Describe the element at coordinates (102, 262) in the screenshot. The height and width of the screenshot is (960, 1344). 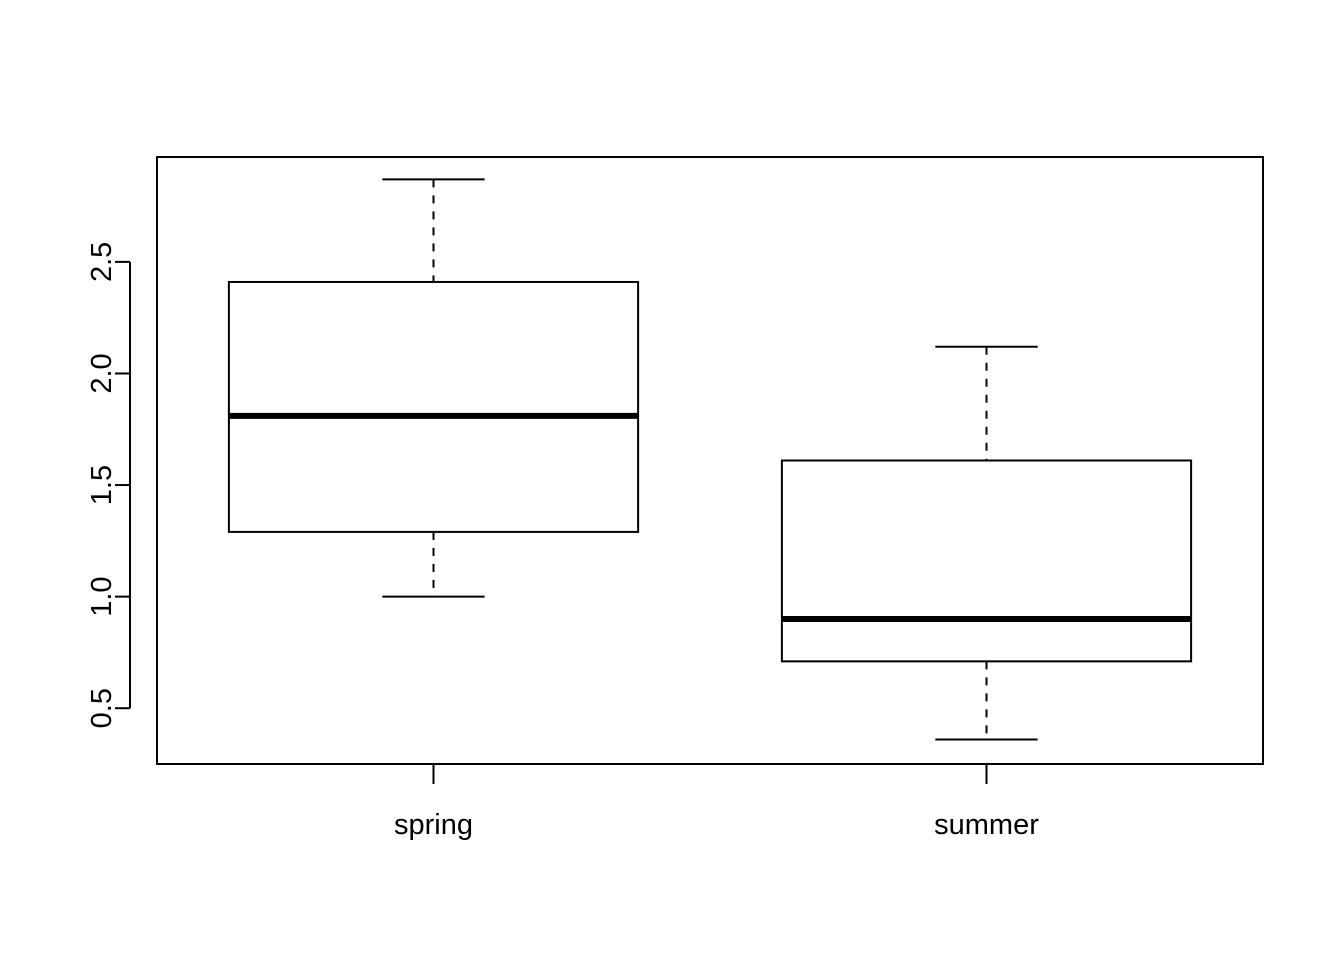
I see `y-tick-label: 2.5` at that location.